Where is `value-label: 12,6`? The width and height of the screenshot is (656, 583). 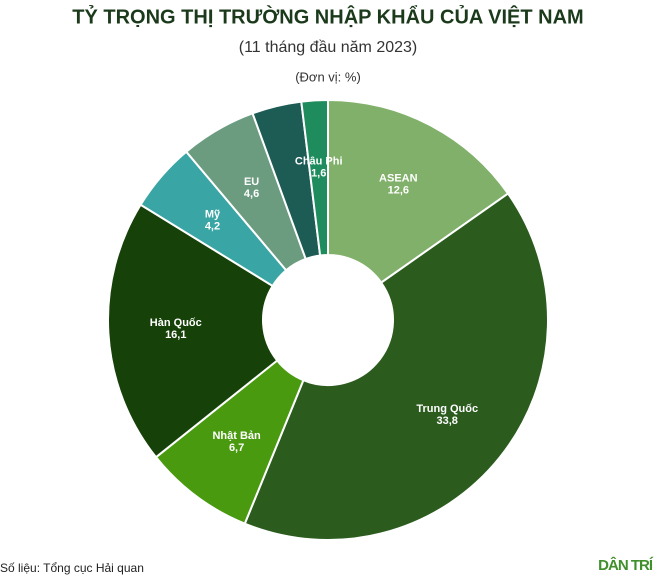 value-label: 12,6 is located at coordinates (398, 191).